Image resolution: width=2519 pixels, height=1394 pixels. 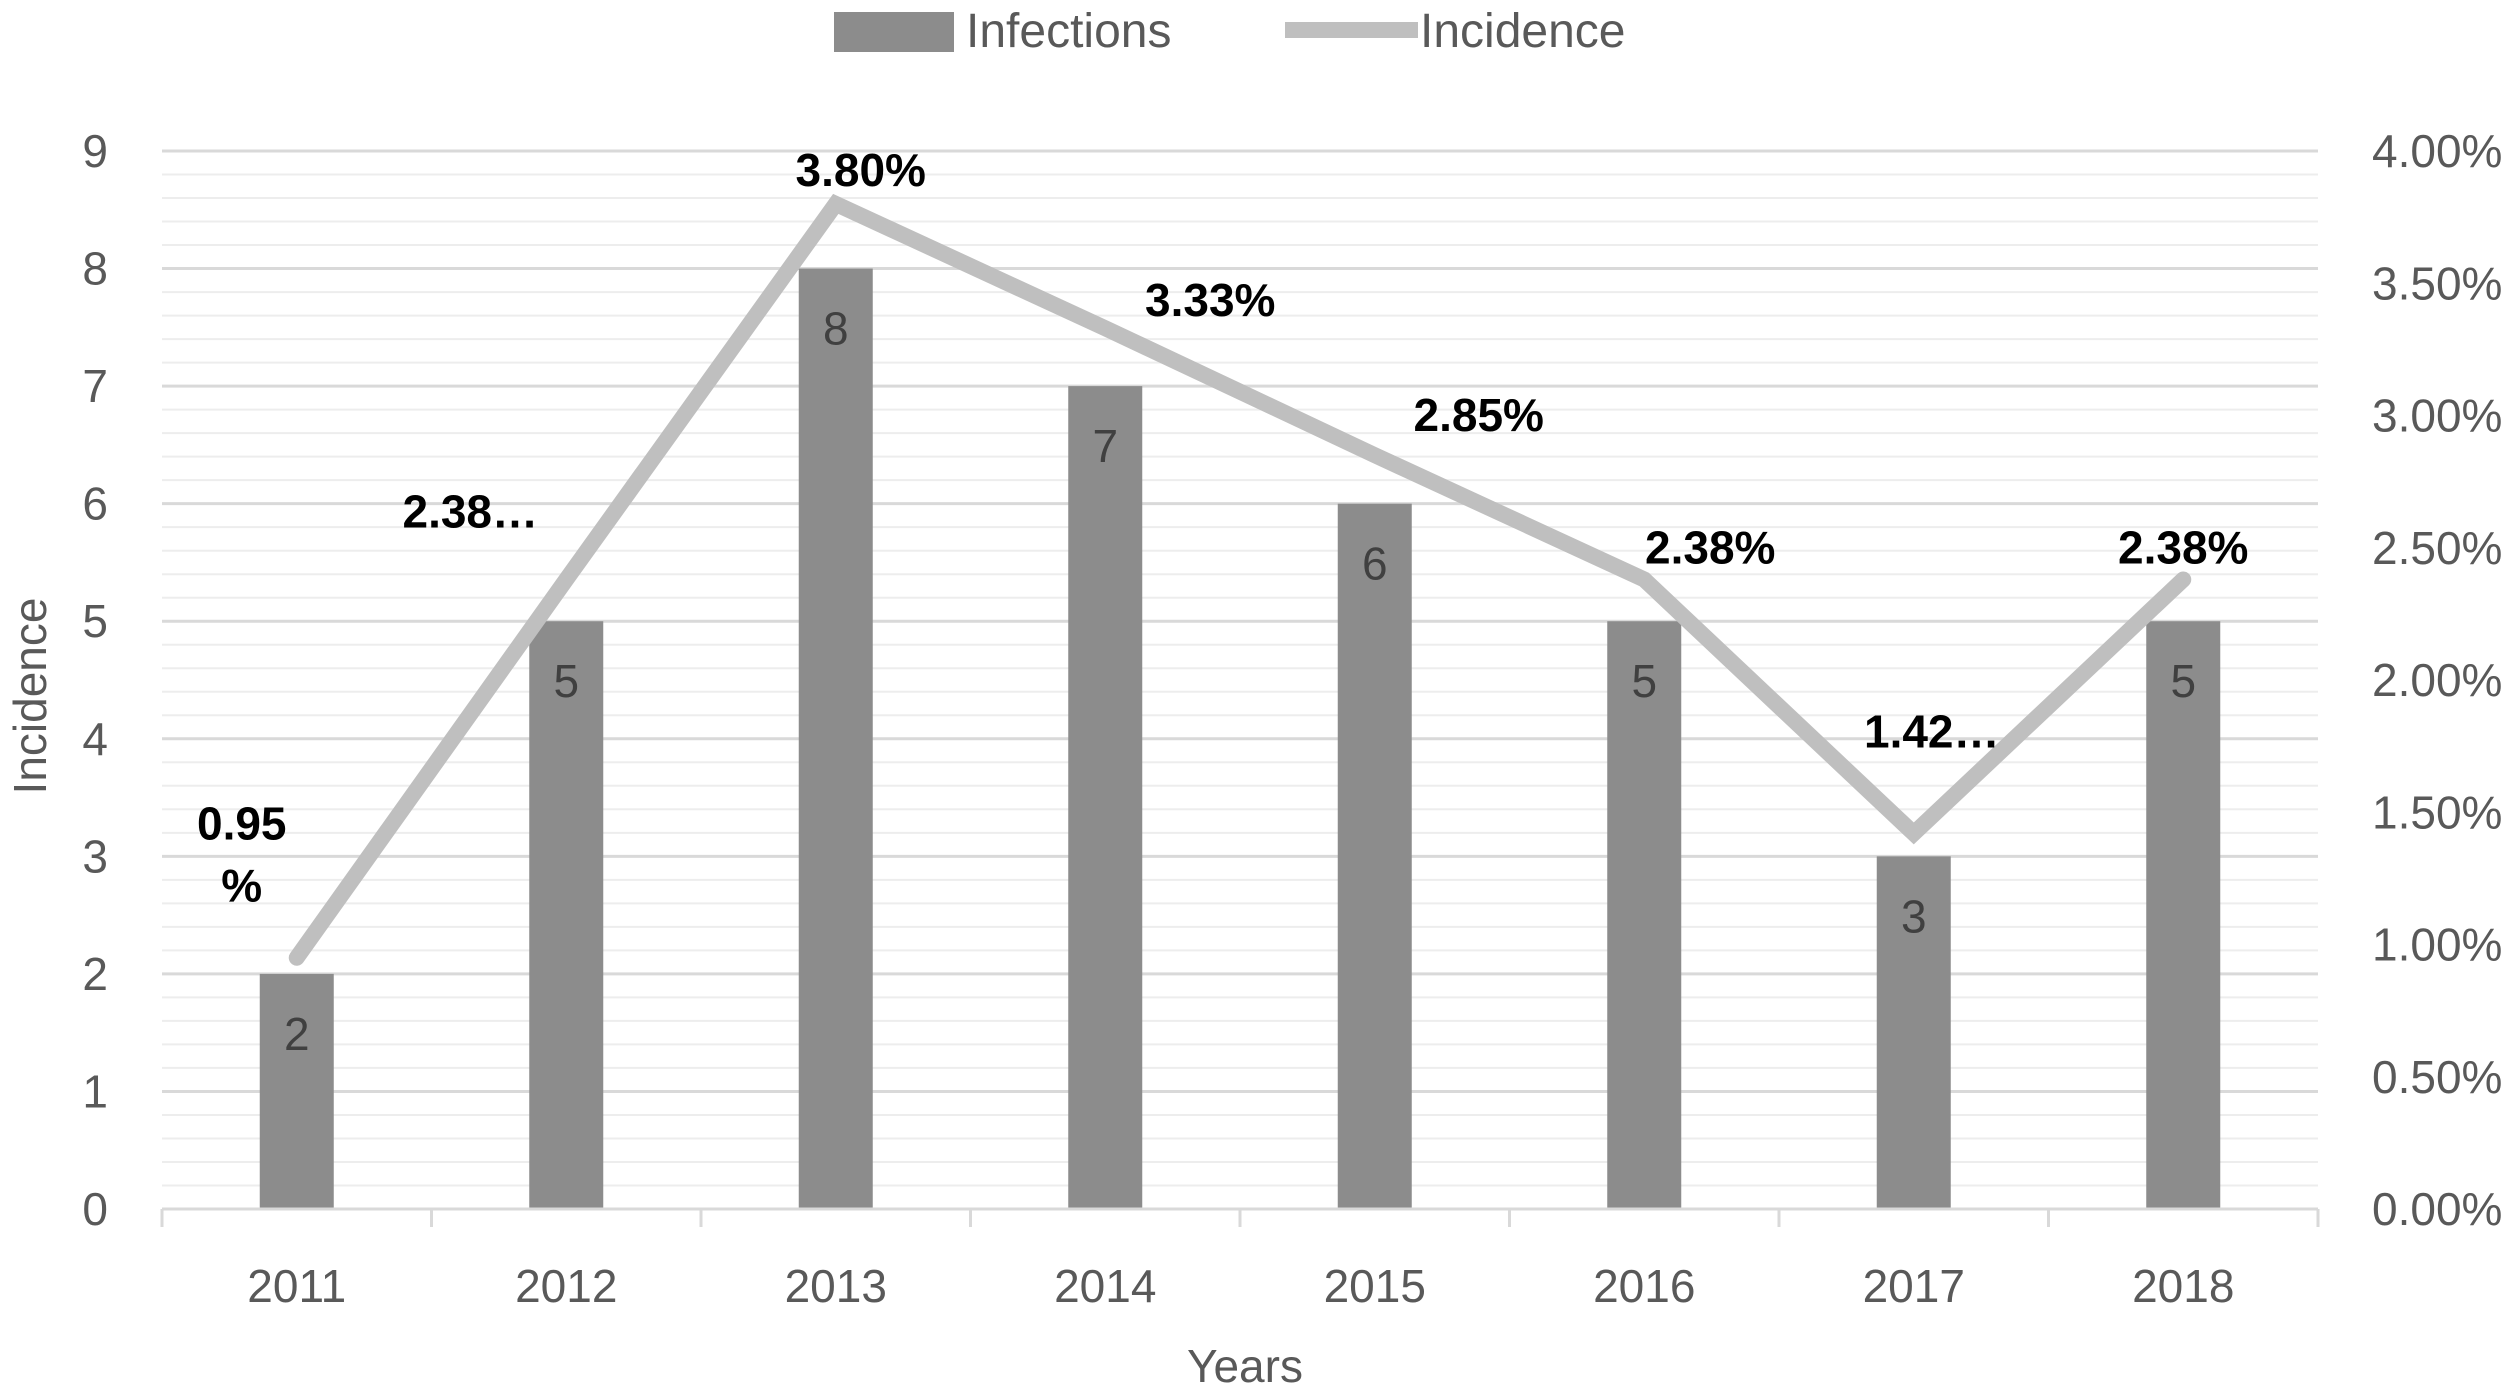 What do you see at coordinates (1522, 31) in the screenshot?
I see `legend-label-incidence: Incidence` at bounding box center [1522, 31].